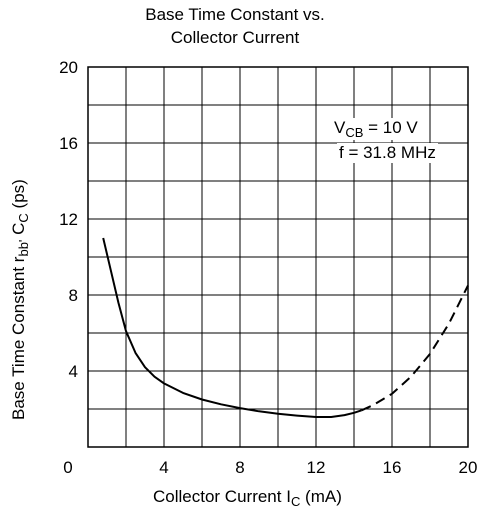 This screenshot has height=516, width=491. Describe the element at coordinates (247, 498) in the screenshot. I see `x-axis-label: Collector Current IC (mA)` at that location.